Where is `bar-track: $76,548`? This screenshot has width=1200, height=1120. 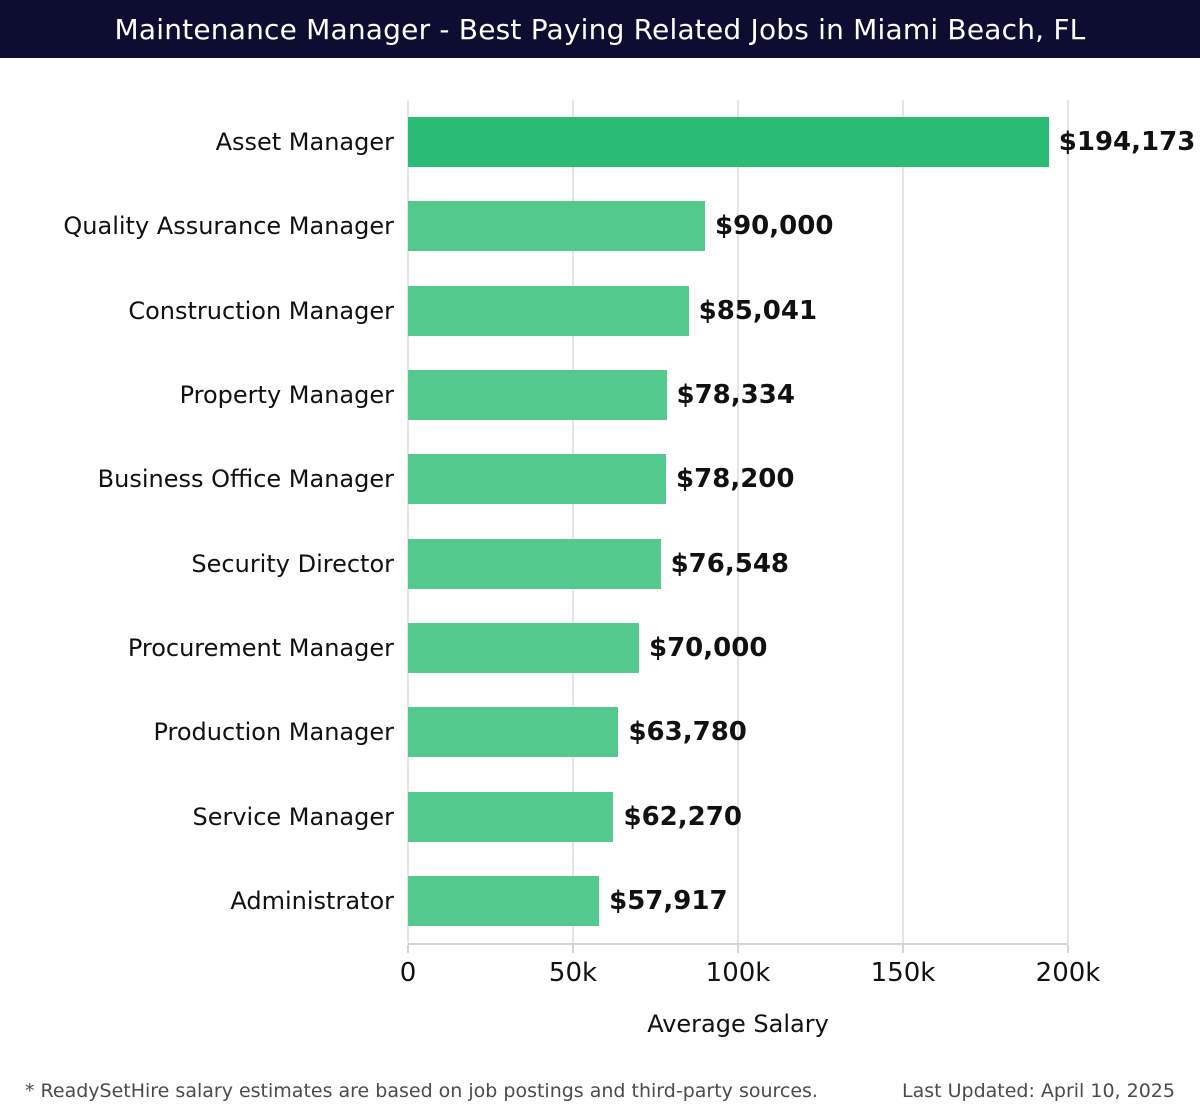
bar-track: $76,548 is located at coordinates (804, 563).